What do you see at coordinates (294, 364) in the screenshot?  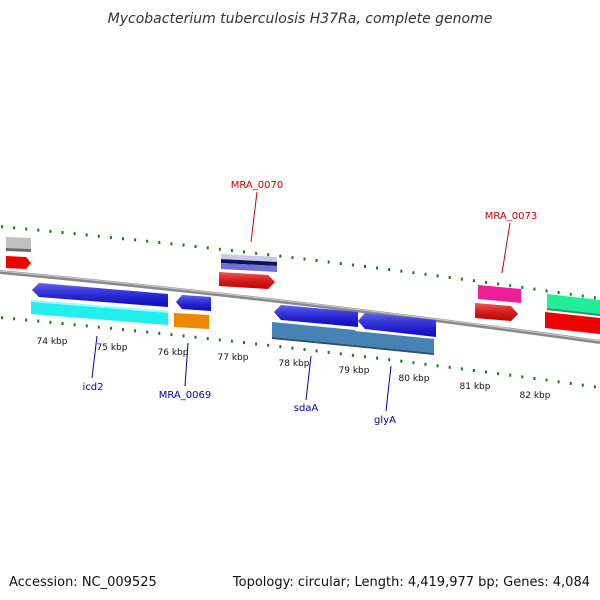 I see `scale-label: 78 kbp` at bounding box center [294, 364].